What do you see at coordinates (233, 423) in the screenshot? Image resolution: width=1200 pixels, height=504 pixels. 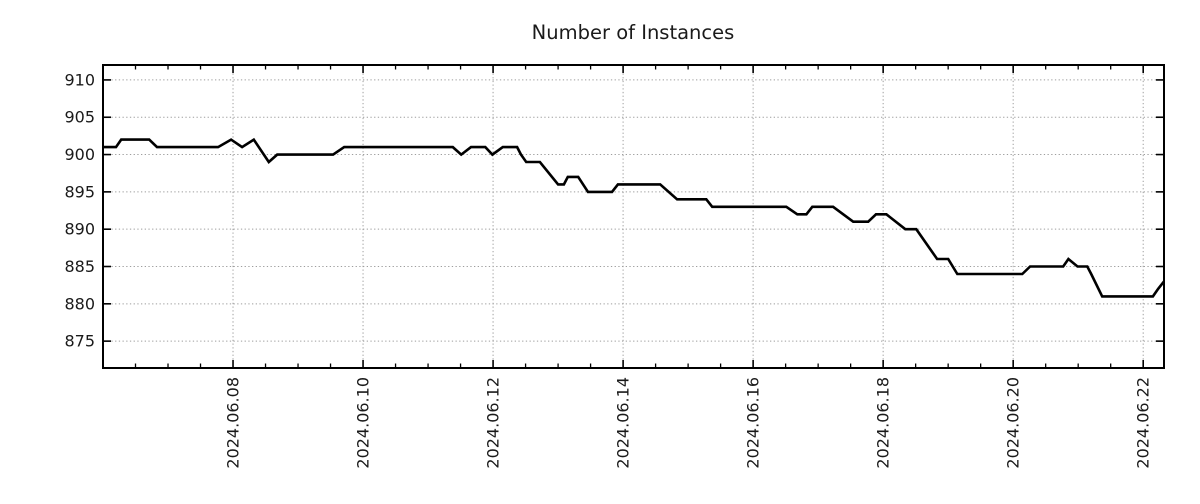 I see `x-tick-label: 2024.06.08` at bounding box center [233, 423].